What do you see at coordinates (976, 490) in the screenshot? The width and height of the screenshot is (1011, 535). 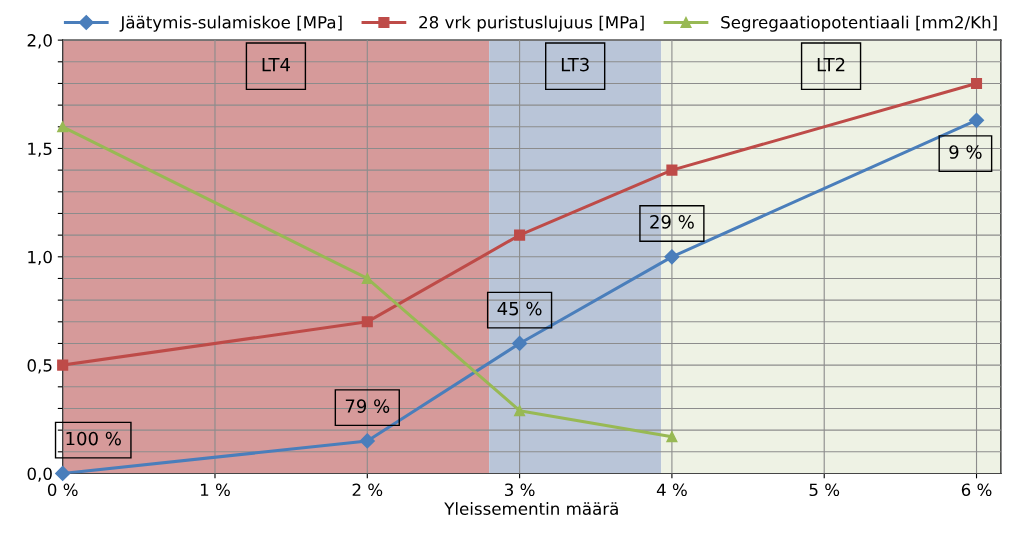 I see `x-tick-label: 6 %` at bounding box center [976, 490].